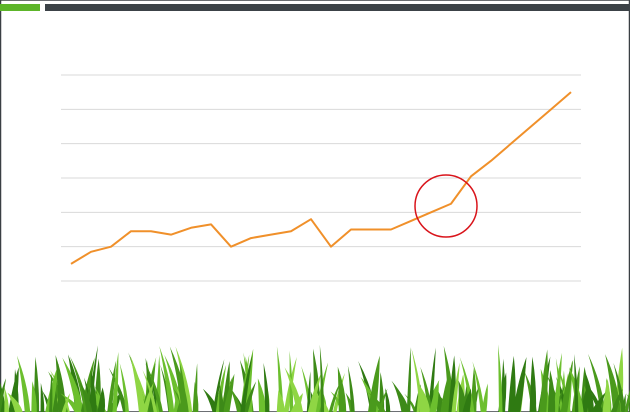 The image size is (630, 412). Describe the element at coordinates (20, 7) in the screenshot. I see `accent-bar` at that location.